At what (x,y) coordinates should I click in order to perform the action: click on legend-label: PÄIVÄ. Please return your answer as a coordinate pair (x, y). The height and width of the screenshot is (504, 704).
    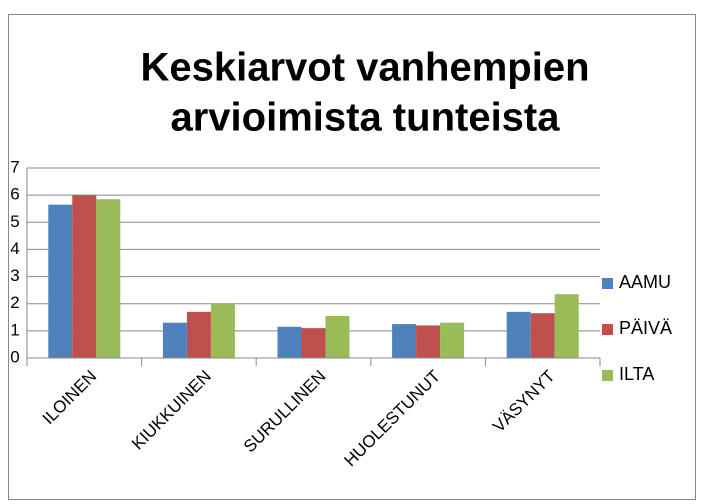
    Looking at the image, I should click on (645, 328).